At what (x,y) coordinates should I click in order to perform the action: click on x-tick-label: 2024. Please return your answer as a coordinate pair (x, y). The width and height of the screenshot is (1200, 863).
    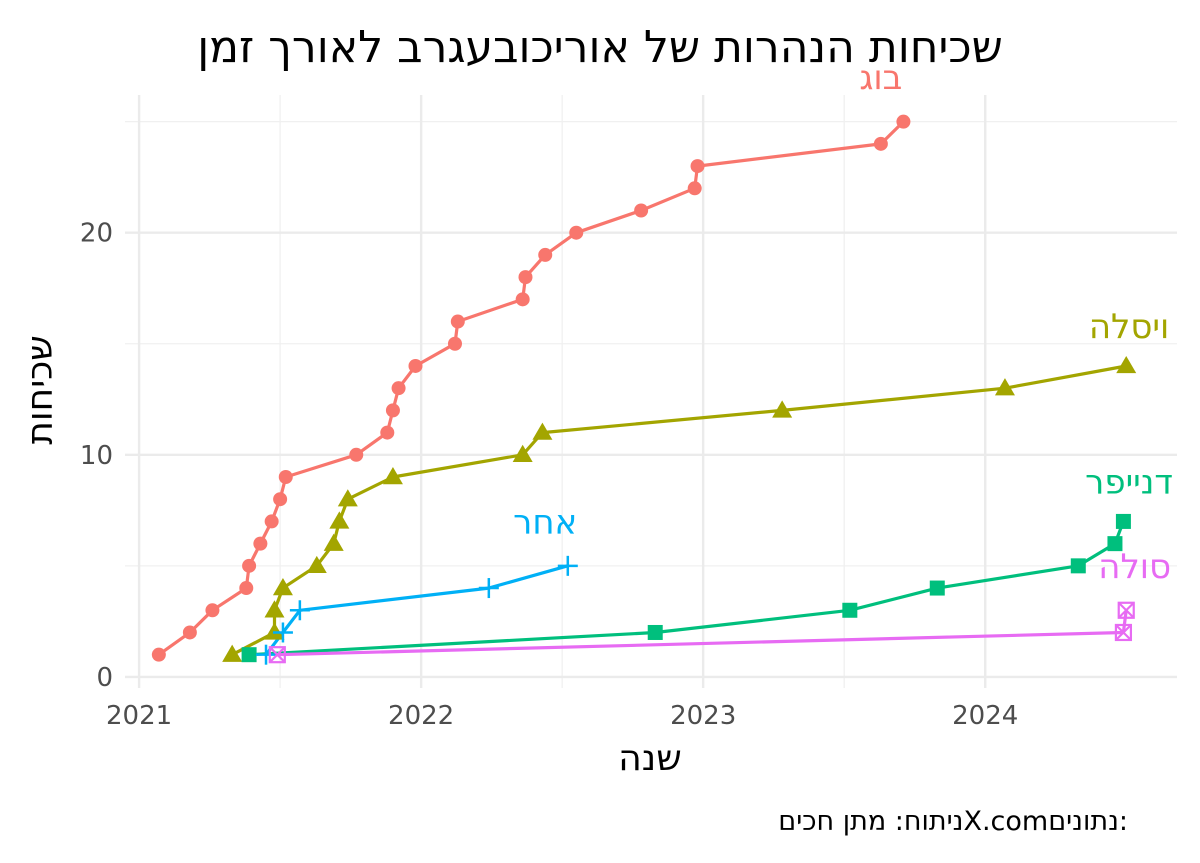
    Looking at the image, I should click on (985, 716).